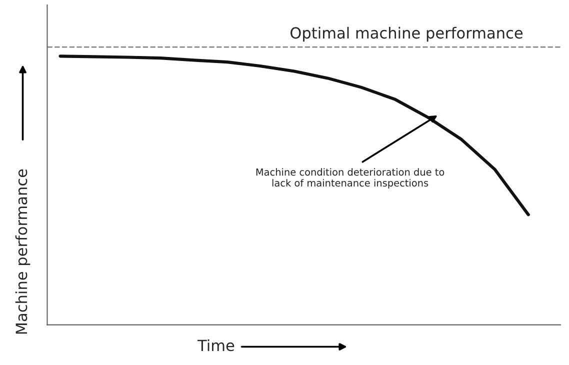  Describe the element at coordinates (22, 251) in the screenshot. I see `y-axis-title: Machine performance` at that location.